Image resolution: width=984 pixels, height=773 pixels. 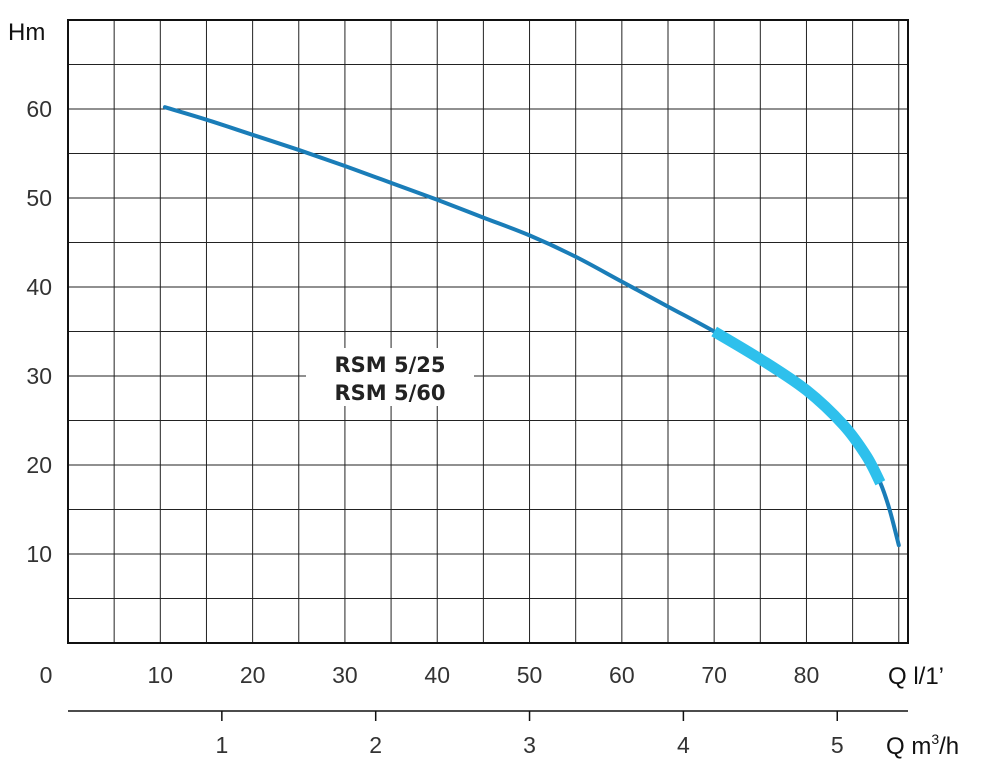 What do you see at coordinates (39, 287) in the screenshot?
I see `y-tick-label: 40` at bounding box center [39, 287].